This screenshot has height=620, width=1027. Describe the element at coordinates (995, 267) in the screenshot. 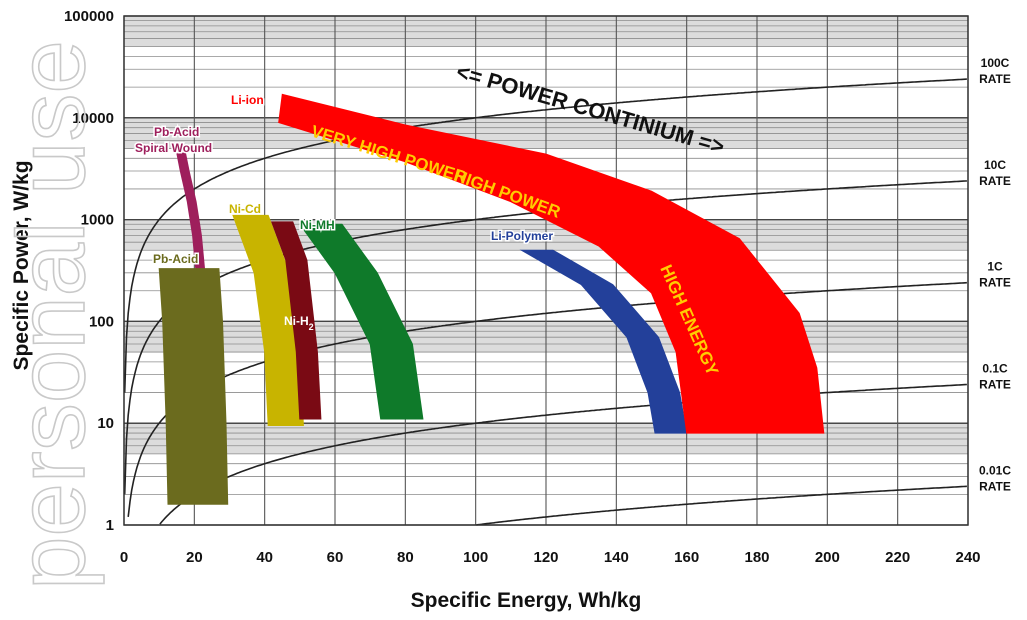

I see `c-rate-label: 1C` at that location.